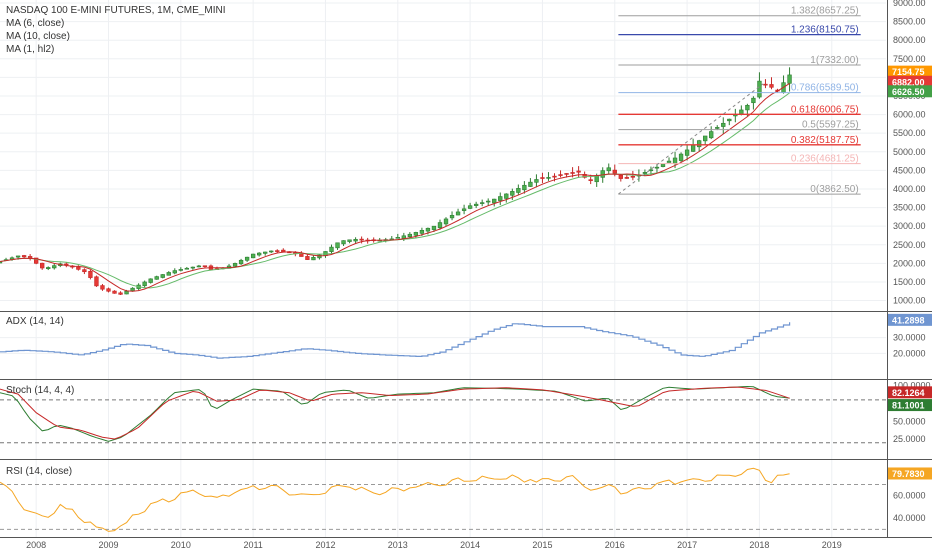 The image size is (932, 550). Describe the element at coordinates (825, 88) in the screenshot. I see `fib-level-label: 0.786(6589.50)` at that location.